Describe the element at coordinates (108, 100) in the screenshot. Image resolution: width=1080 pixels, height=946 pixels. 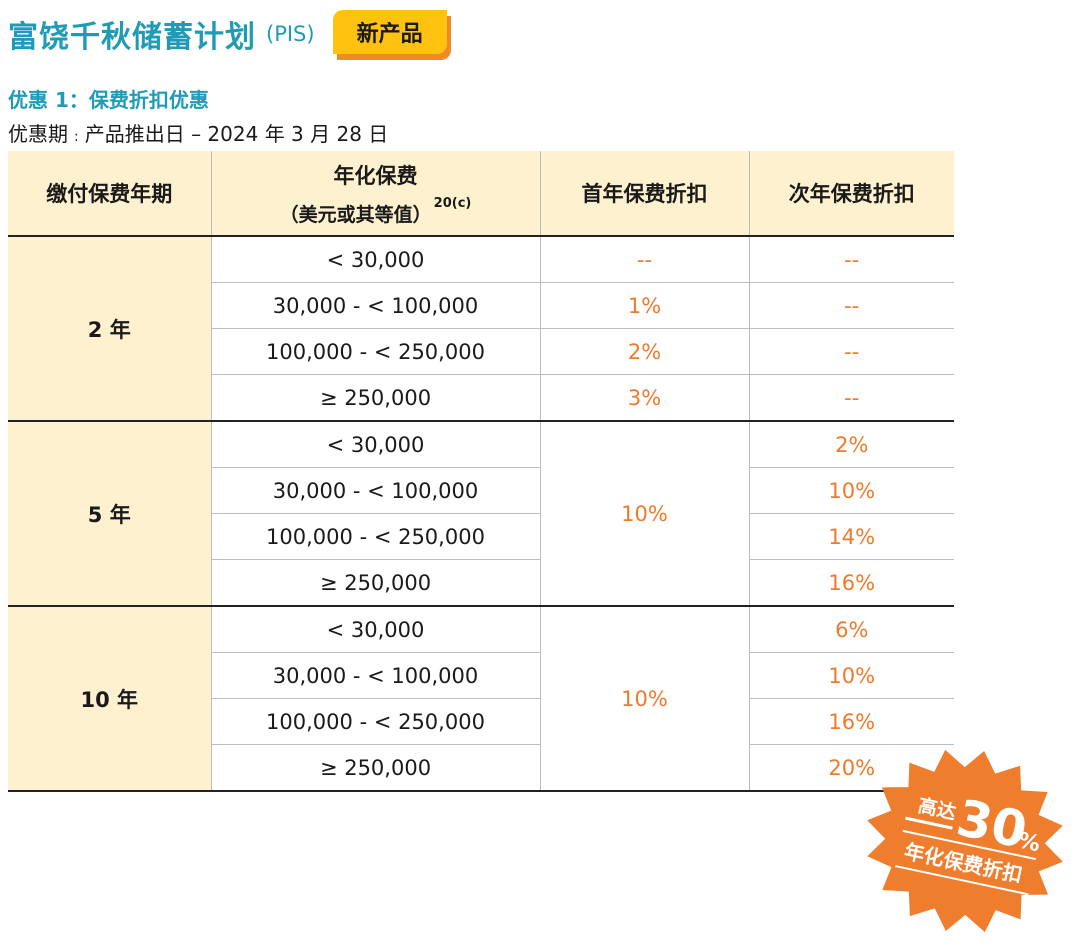
I see `offer-title: 优惠 1：保费折扣优惠` at that location.